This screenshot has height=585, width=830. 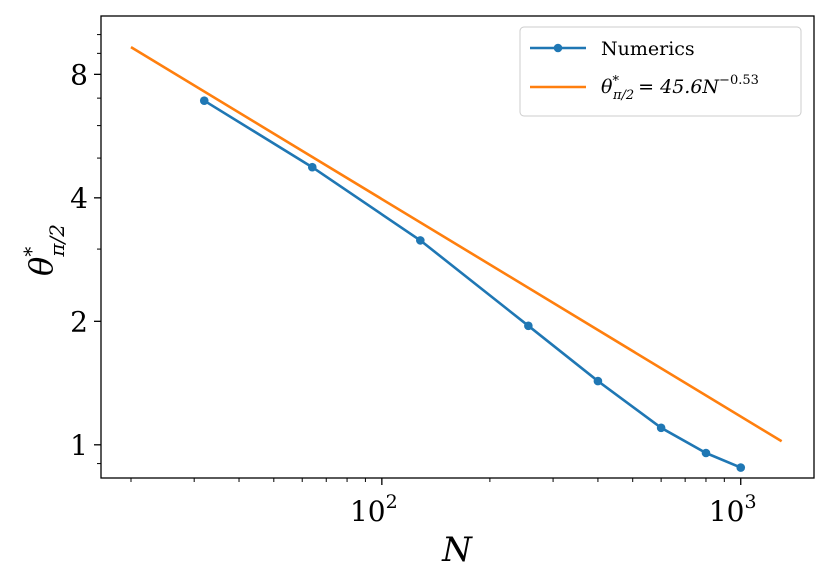 I want to click on x-tick-label: 10², so click(x=374, y=509).